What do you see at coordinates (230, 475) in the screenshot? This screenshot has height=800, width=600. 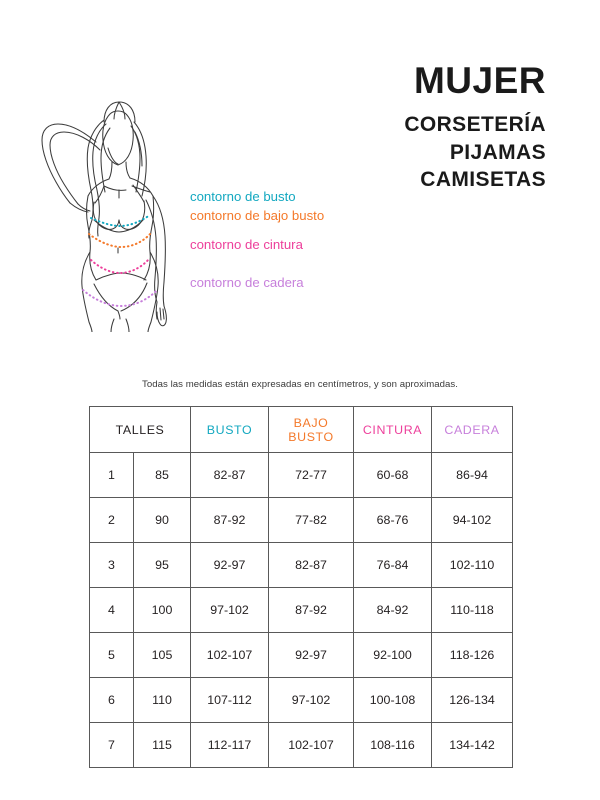 I see `cell-busto: 82-87` at bounding box center [230, 475].